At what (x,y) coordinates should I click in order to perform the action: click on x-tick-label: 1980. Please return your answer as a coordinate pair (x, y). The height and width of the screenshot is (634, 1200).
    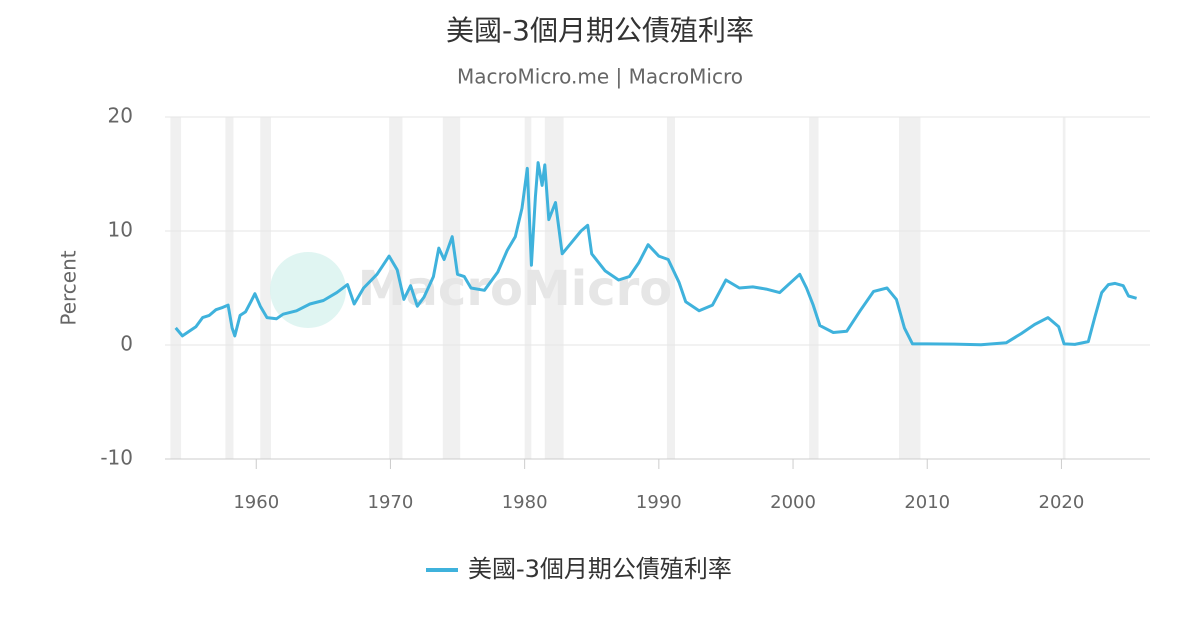
    Looking at the image, I should click on (525, 502).